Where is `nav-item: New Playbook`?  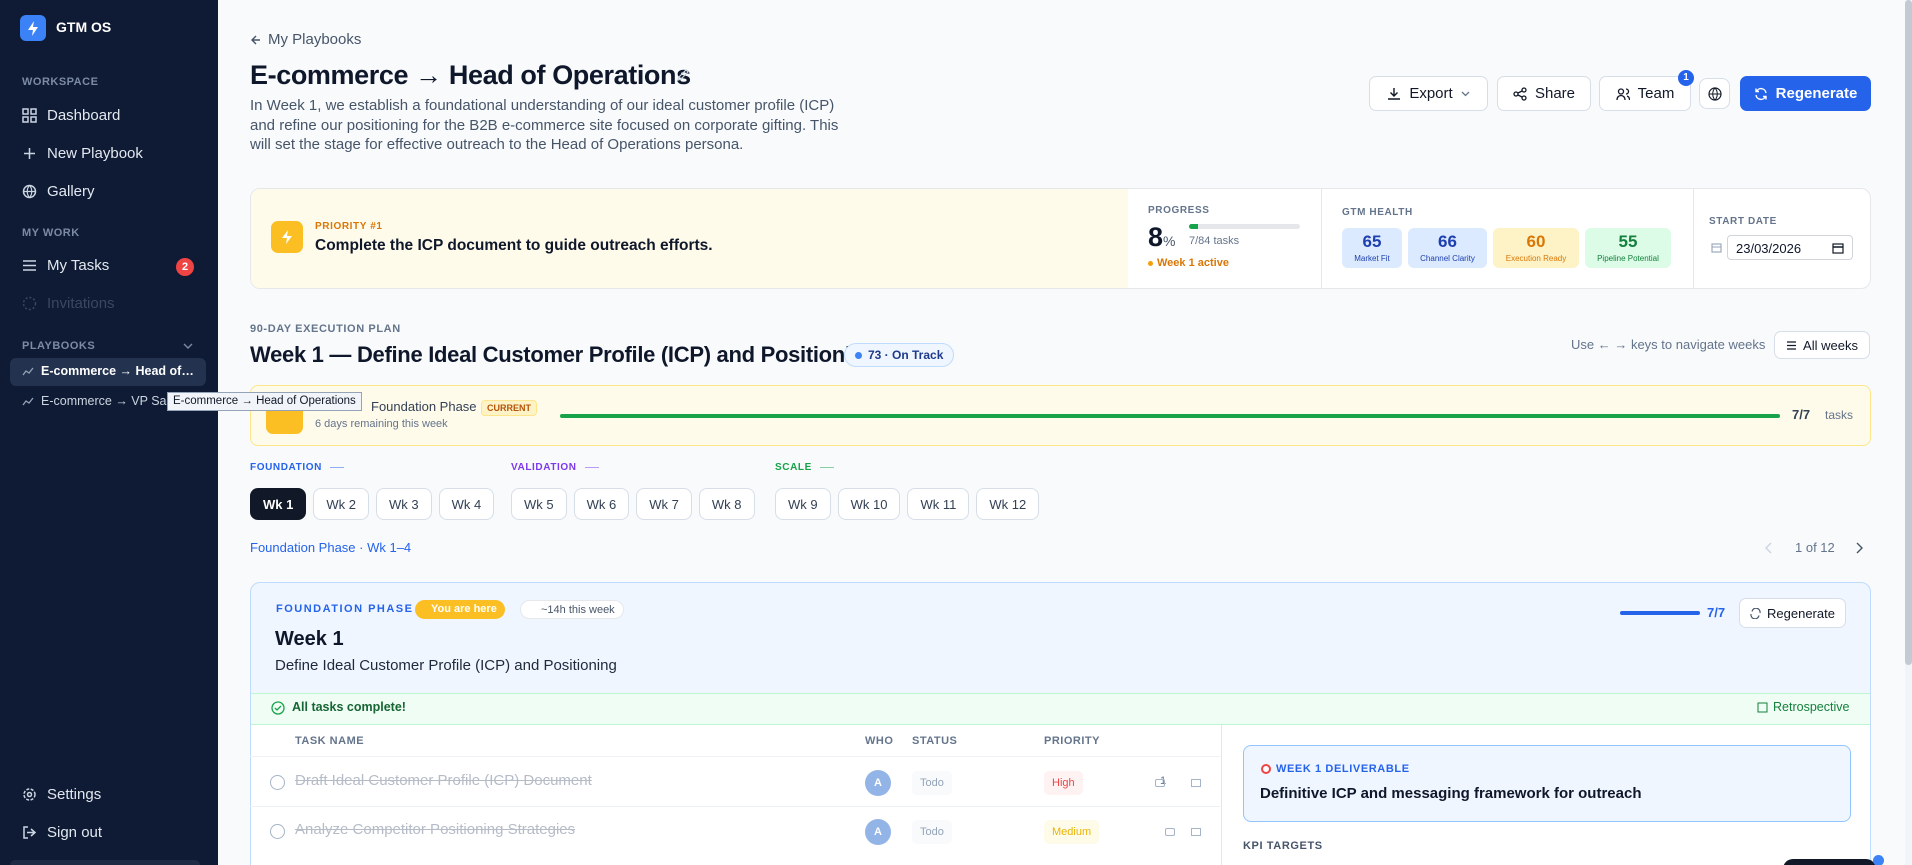
nav-item: New Playbook is located at coordinates (82, 153).